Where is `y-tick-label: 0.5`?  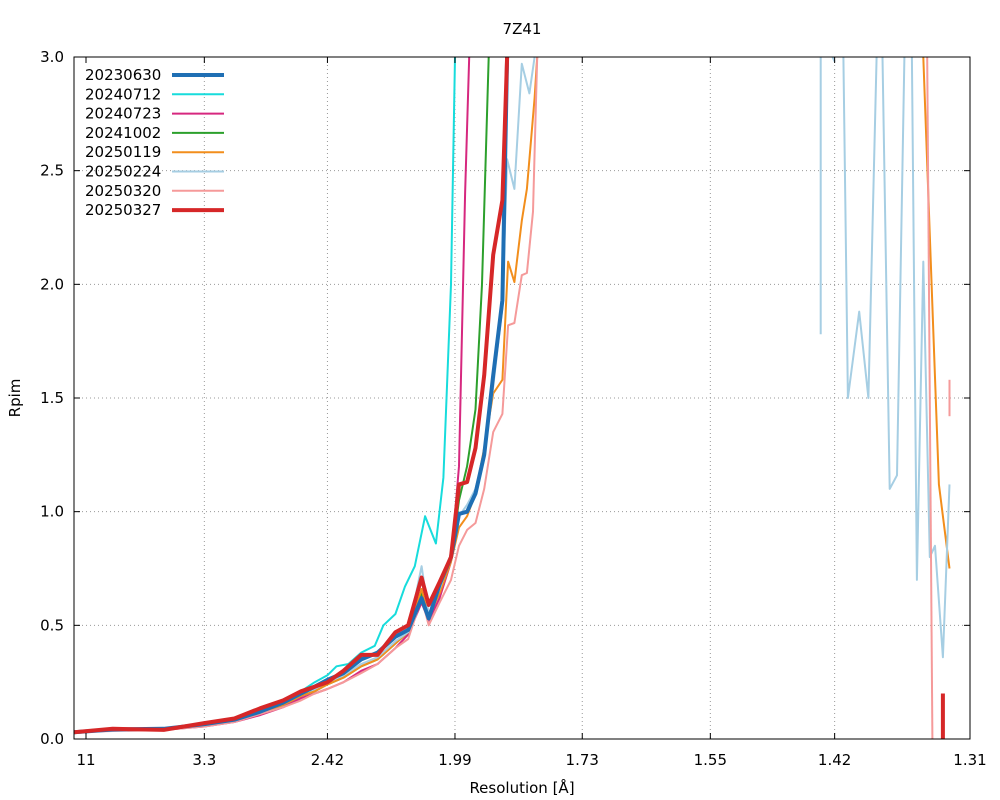 y-tick-label: 0.5 is located at coordinates (52, 625).